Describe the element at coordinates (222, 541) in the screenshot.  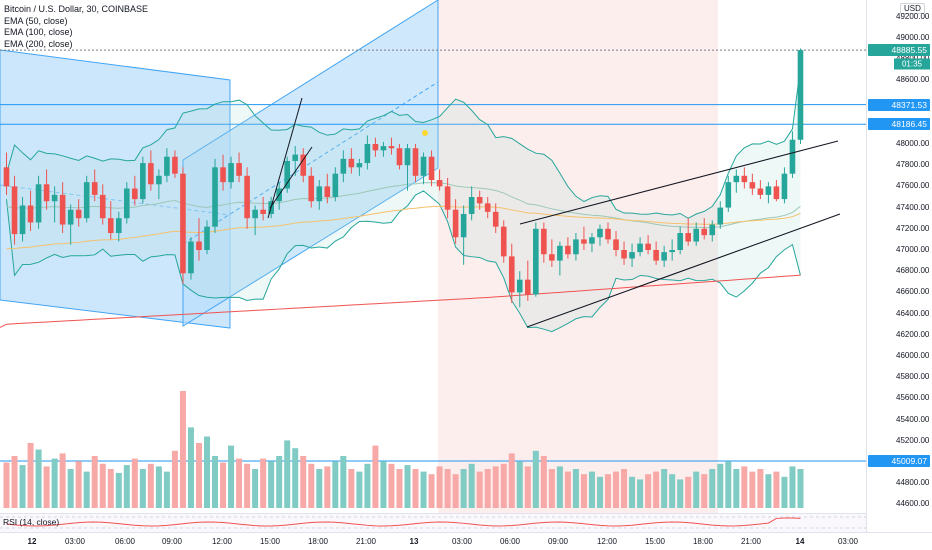
I see `time-tick: 12:00` at that location.